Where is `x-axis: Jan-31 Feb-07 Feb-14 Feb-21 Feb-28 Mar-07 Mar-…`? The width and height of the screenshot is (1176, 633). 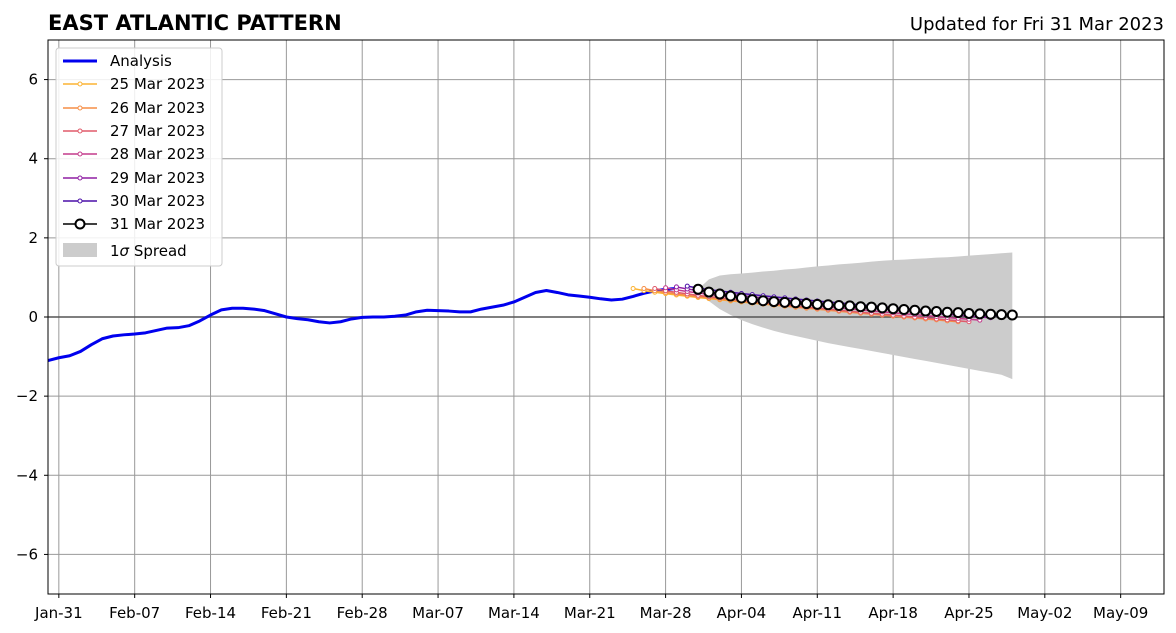
x-axis: Jan-31 Feb-07 Feb-14 Feb-21 Feb-28 Mar-07 Mar-… is located at coordinates (591, 608).